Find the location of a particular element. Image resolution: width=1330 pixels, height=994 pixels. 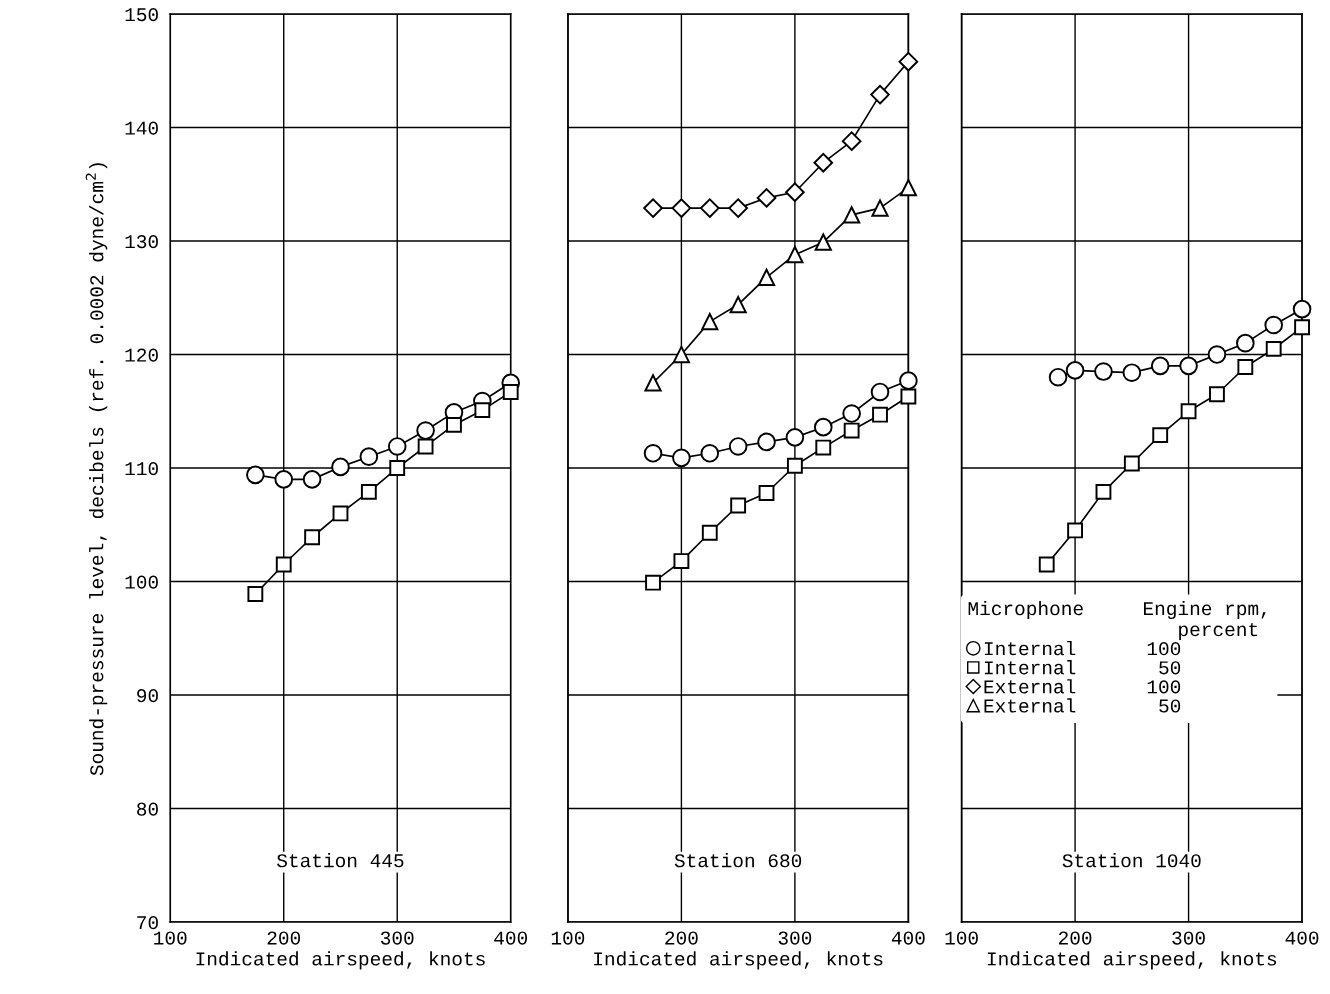

y-tick-label: 120 is located at coordinates (141, 355).